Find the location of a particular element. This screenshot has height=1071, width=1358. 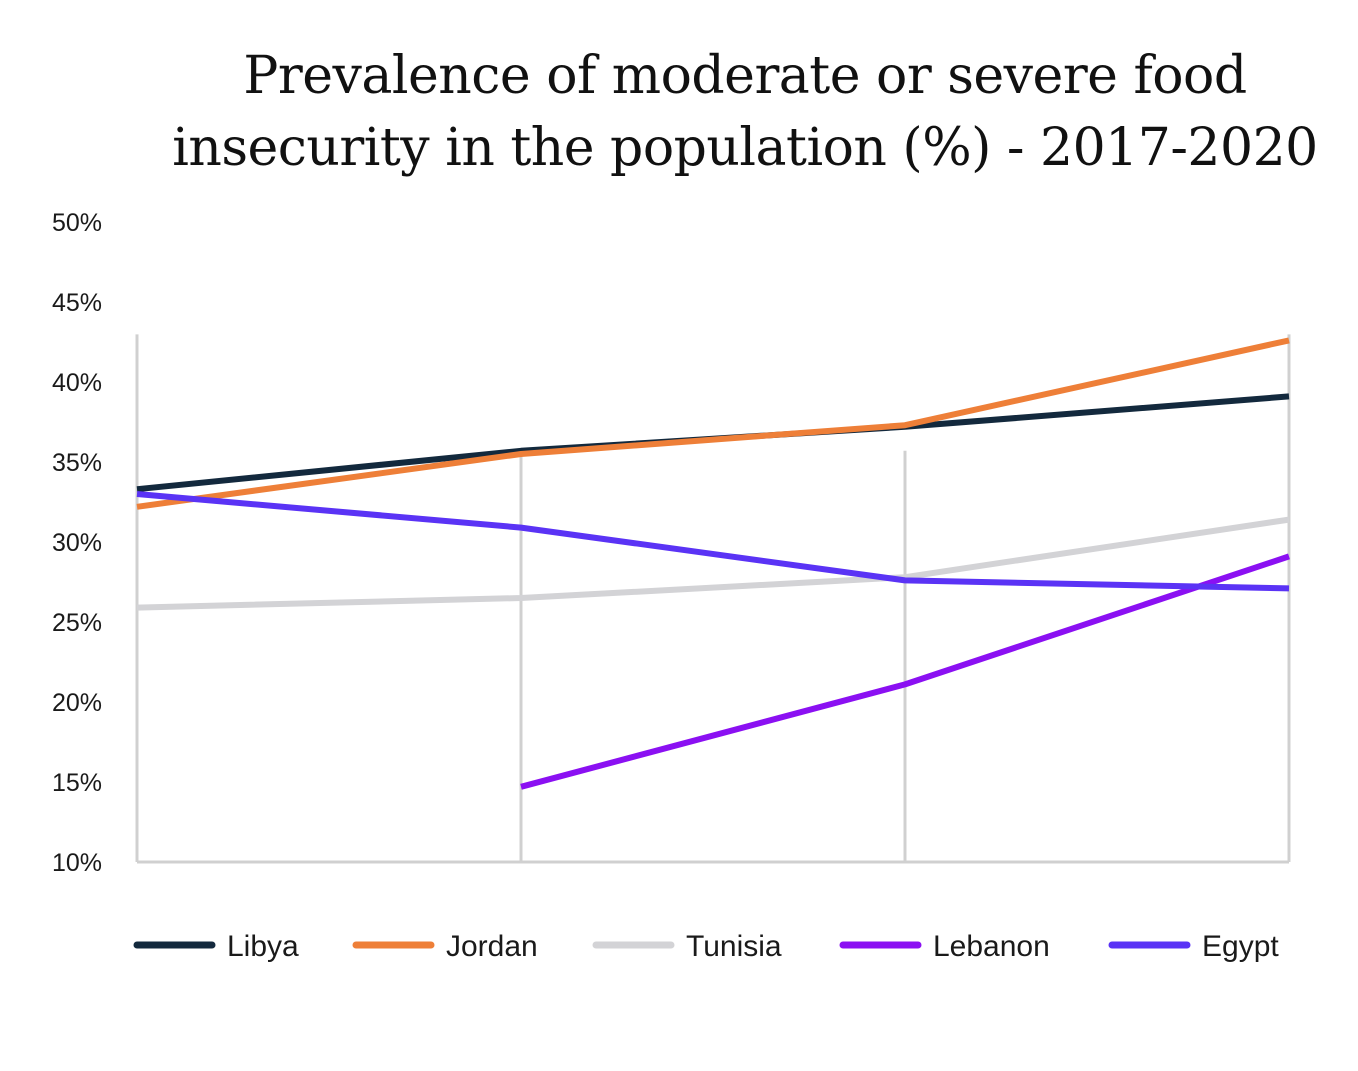

legend-label-libya: Libya is located at coordinates (263, 946).